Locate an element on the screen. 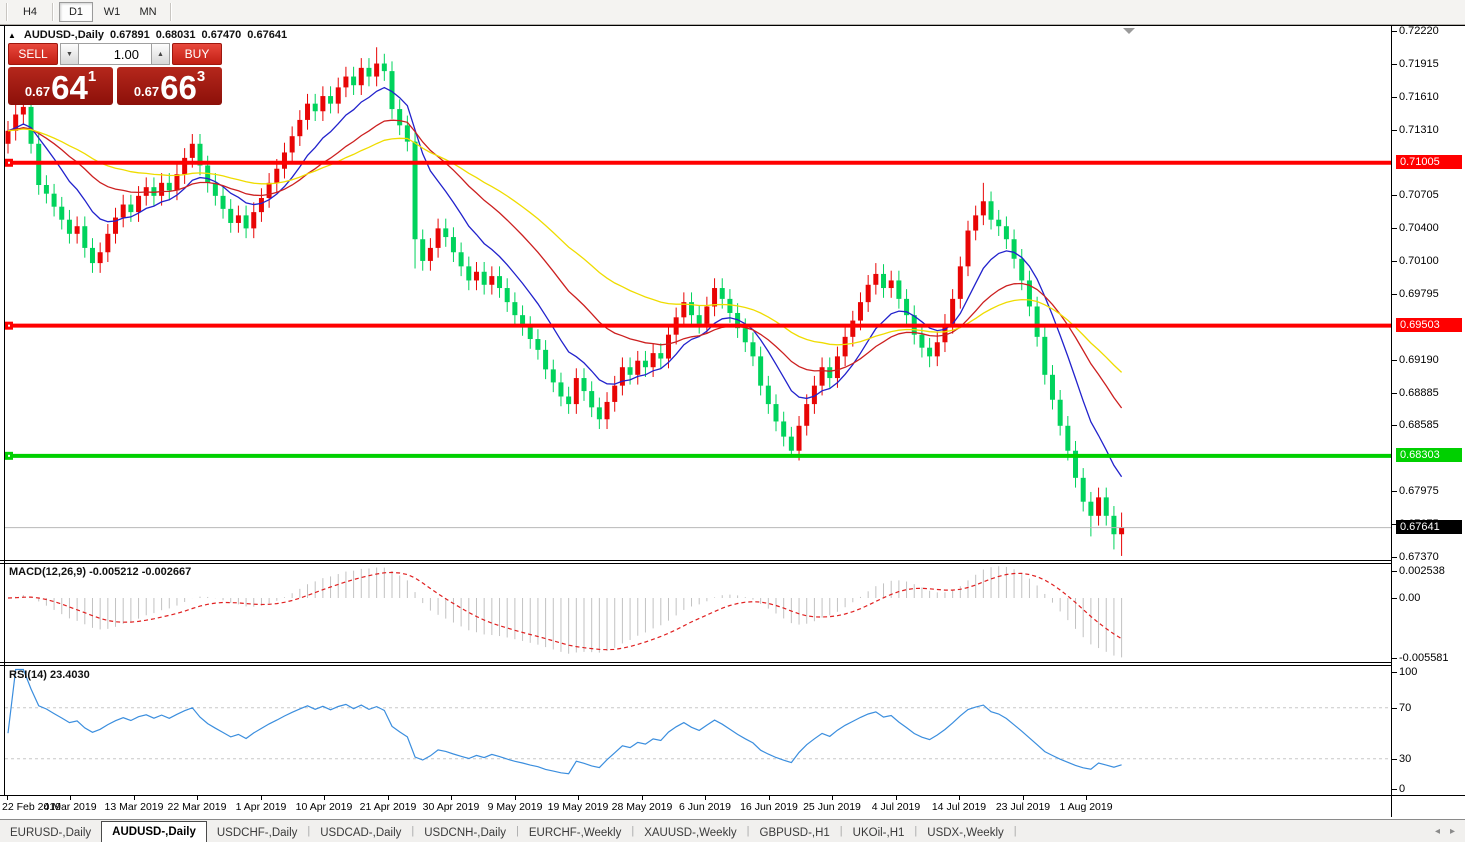 The height and width of the screenshot is (842, 1465). price-tick-label: 0.68885 is located at coordinates (1419, 392).